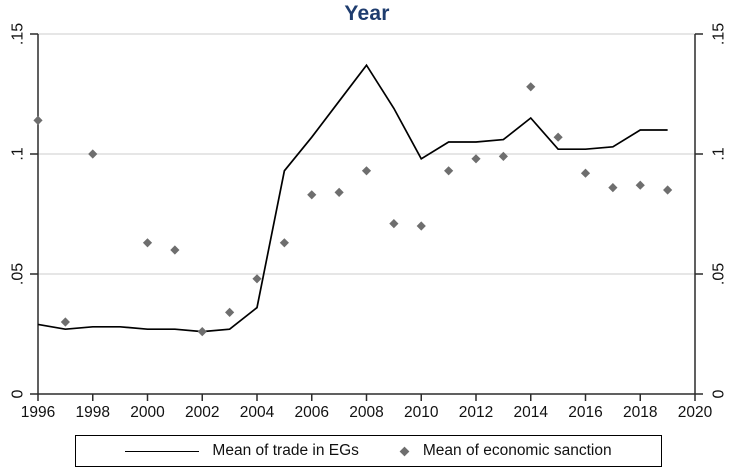 This screenshot has height=474, width=734. I want to click on legend-label-trade: Mean of trade in EGs, so click(285, 450).